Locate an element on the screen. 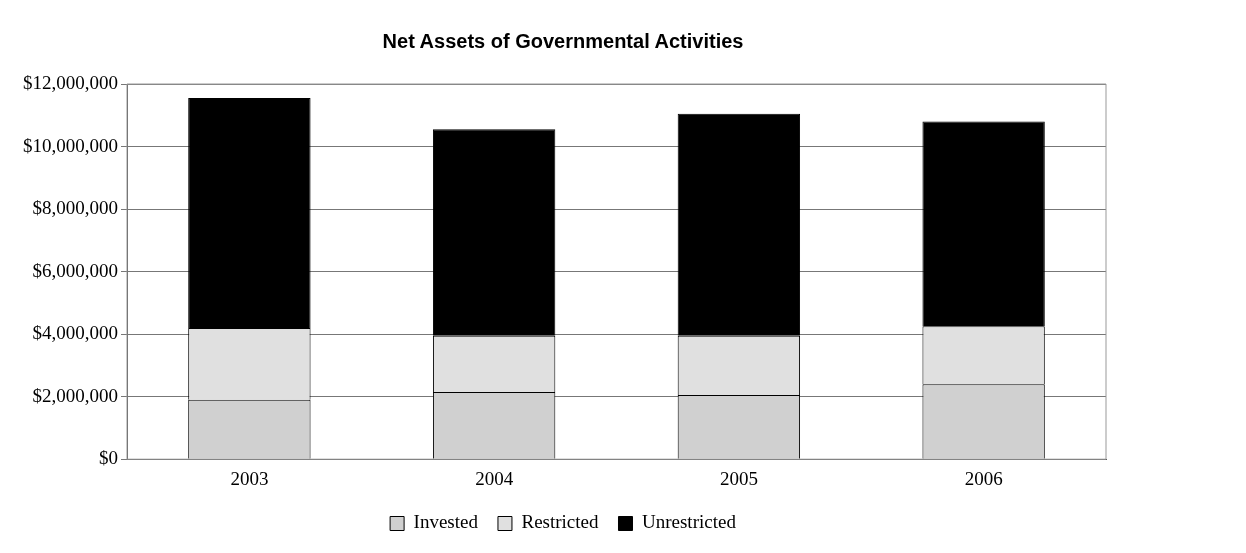  chart-title: Net Assets of Governmental Activities is located at coordinates (563, 40).